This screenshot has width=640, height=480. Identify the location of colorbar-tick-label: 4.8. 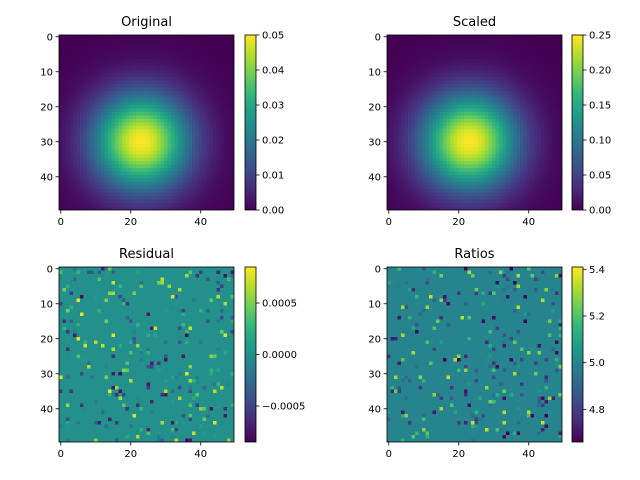
(597, 410).